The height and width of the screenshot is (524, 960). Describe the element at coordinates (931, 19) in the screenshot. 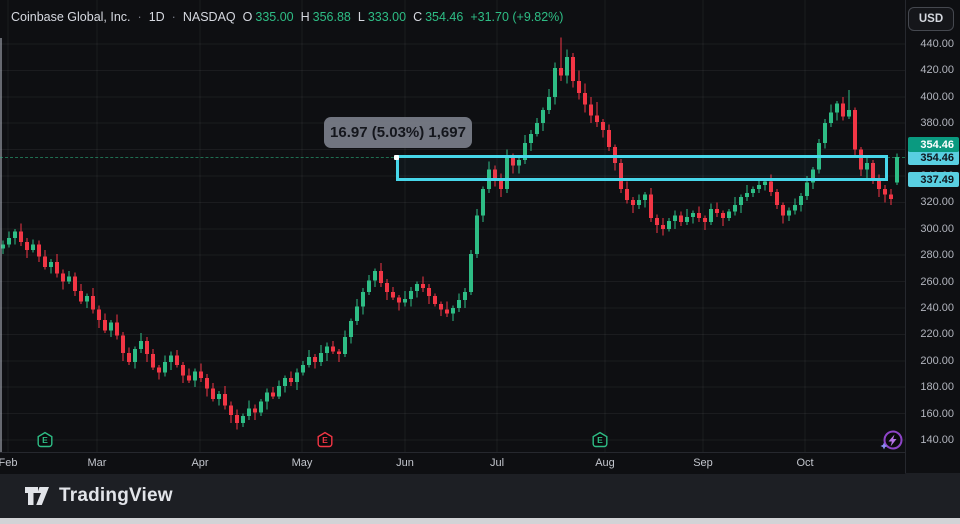

I see `currency-toggle-button: USD` at that location.